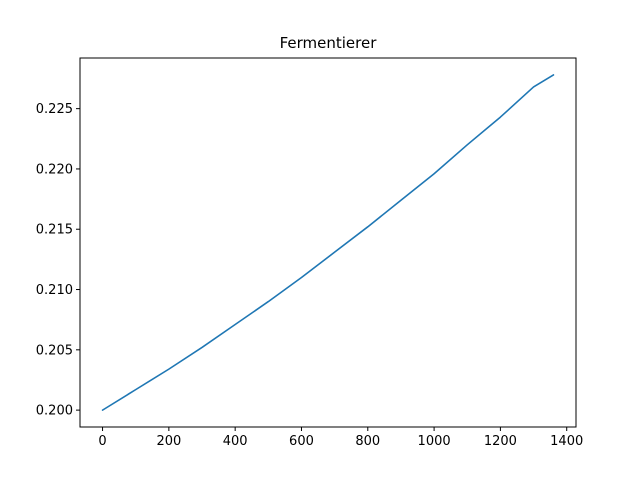 Image resolution: width=640 pixels, height=480 pixels. Describe the element at coordinates (54, 230) in the screenshot. I see `y-tick-label: 0.215` at that location.